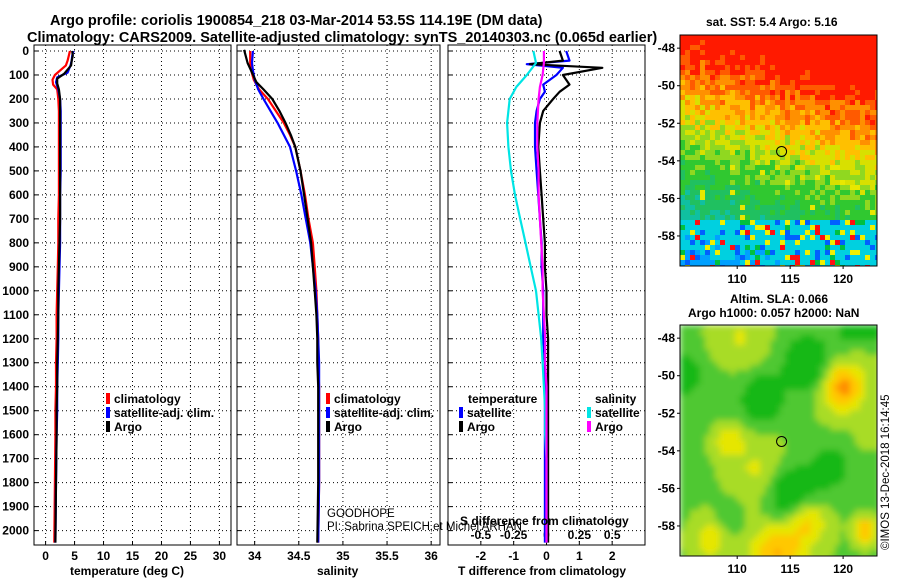 This screenshot has width=900, height=580. I want to click on lon-tick-label: 115, so click(790, 569).